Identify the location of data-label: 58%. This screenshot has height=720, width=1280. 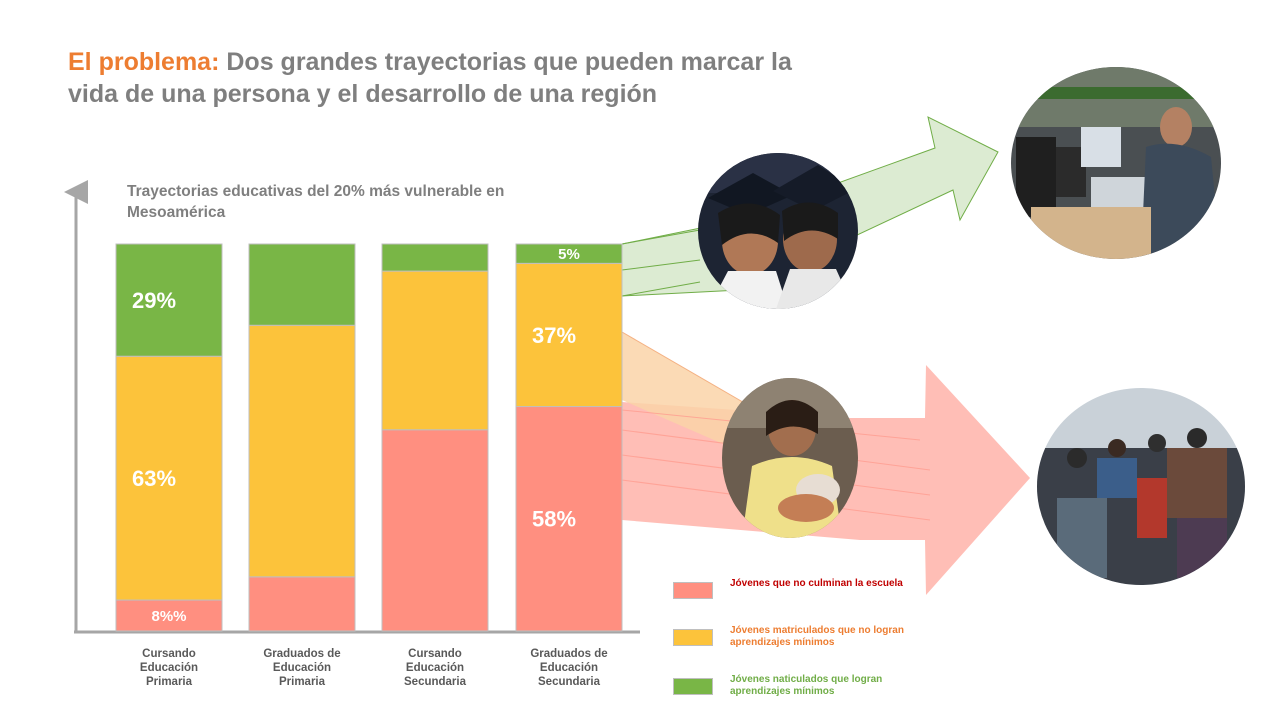
(554, 519).